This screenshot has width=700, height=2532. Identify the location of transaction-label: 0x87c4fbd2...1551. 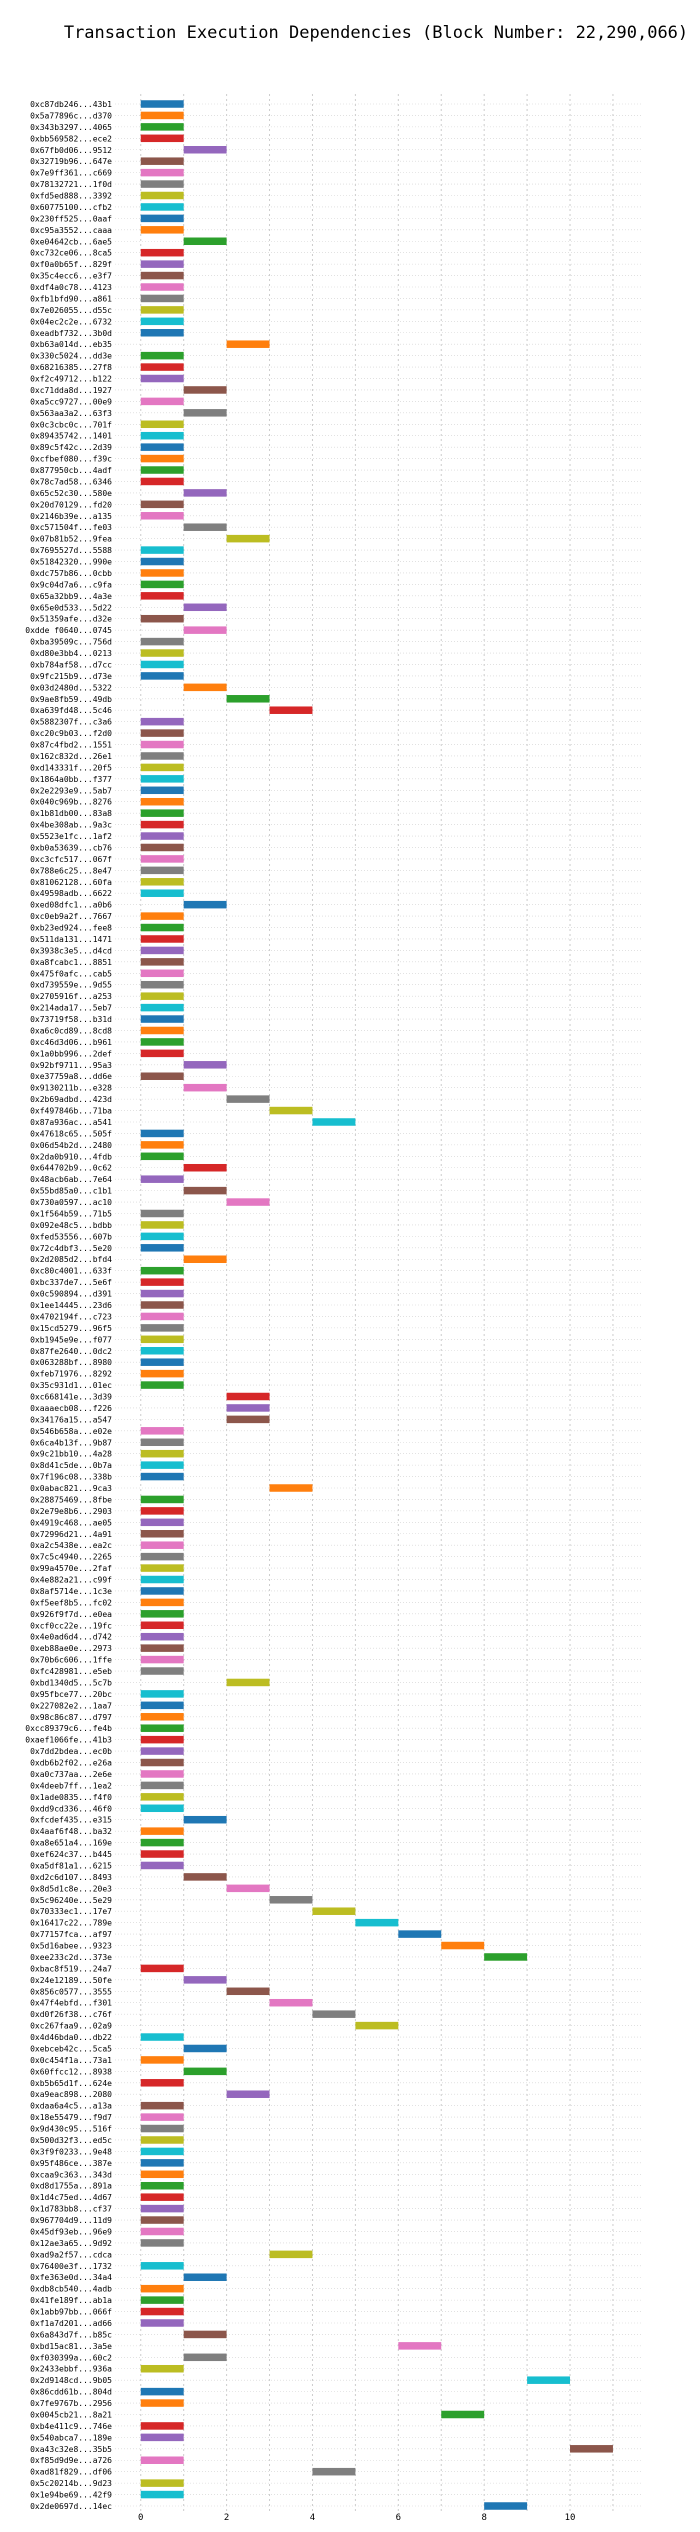
(71, 745).